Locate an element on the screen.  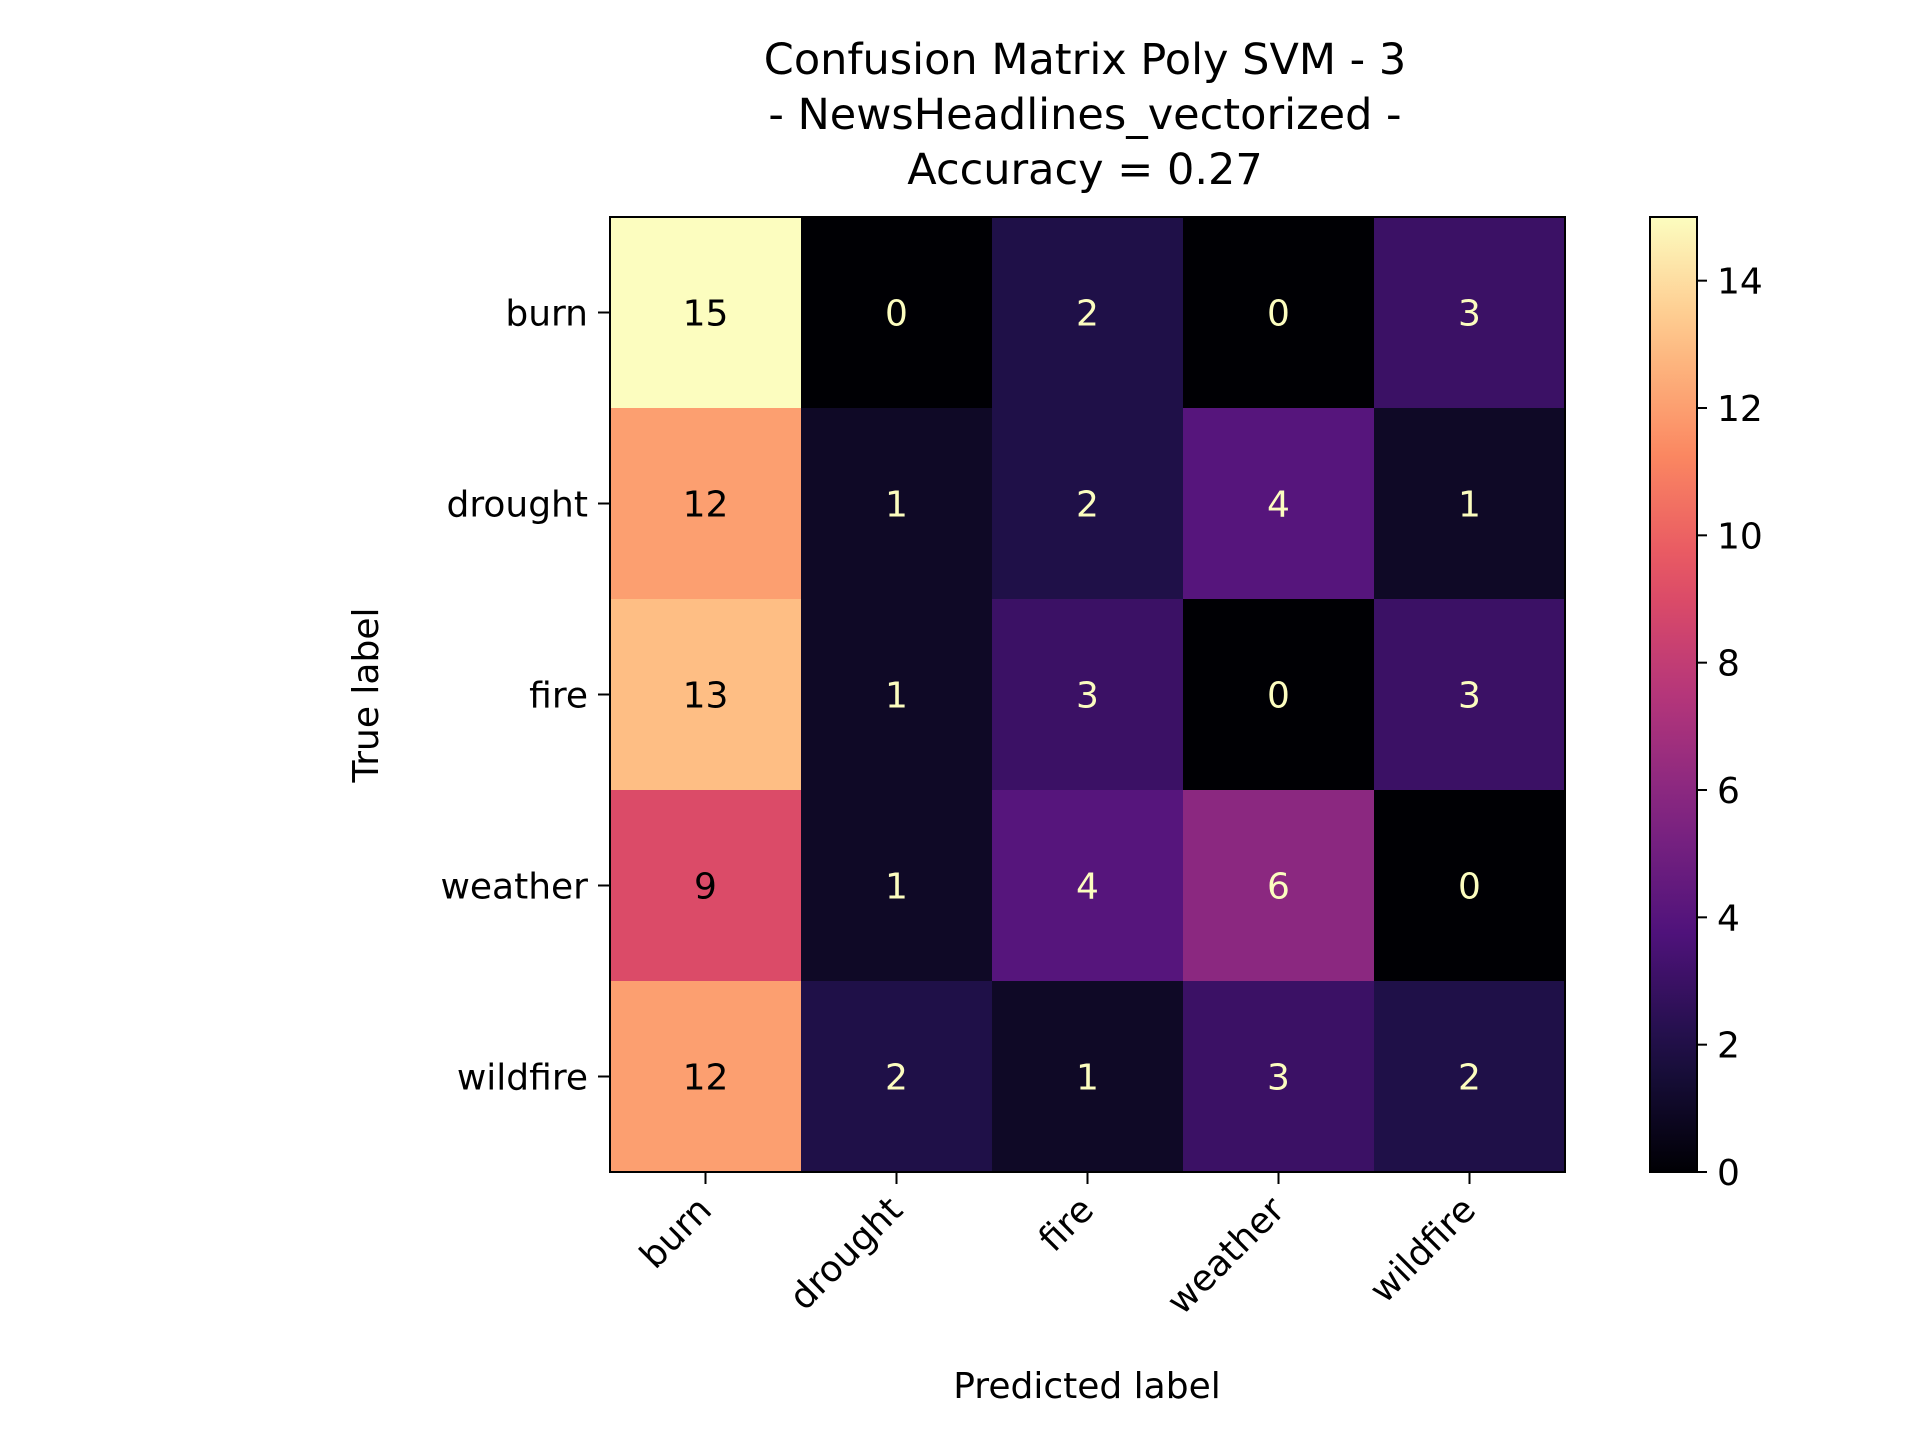
x-axis-ticks: burn drought fire weather wildfire is located at coordinates (1058, 1247).